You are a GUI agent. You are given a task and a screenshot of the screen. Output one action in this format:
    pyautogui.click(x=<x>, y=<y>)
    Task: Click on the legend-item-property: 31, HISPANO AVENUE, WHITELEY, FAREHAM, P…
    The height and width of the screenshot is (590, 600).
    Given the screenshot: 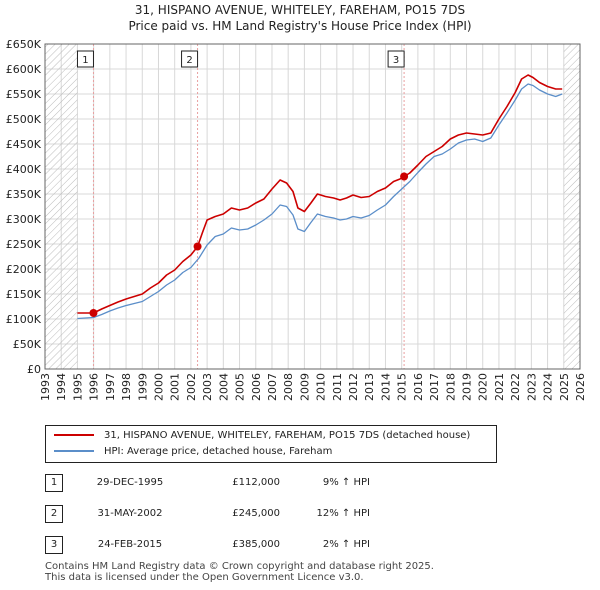 What is the action you would take?
    pyautogui.click(x=262, y=436)
    